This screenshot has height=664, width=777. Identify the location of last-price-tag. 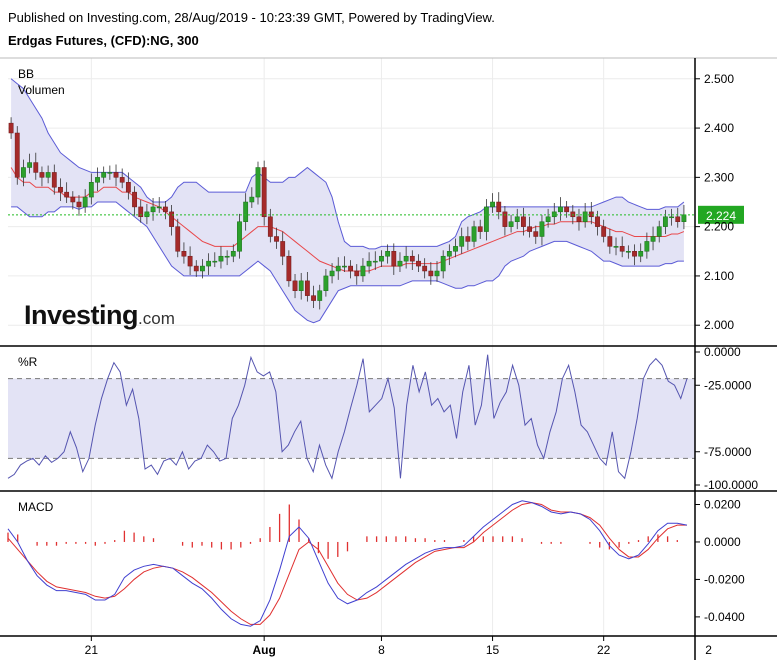
(721, 214).